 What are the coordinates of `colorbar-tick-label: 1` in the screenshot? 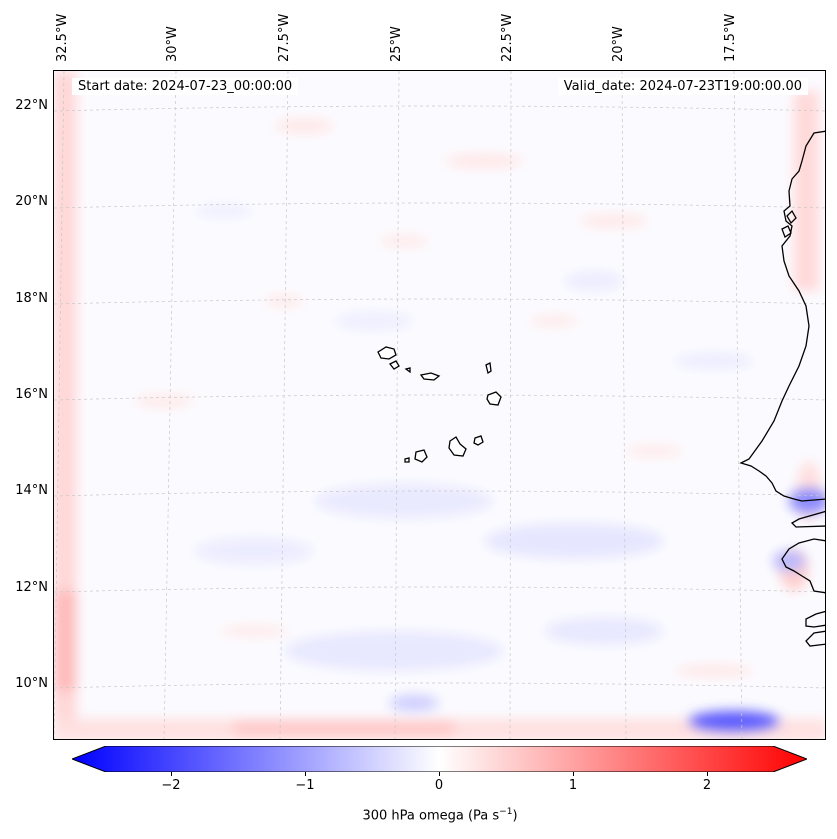 It's located at (573, 785).